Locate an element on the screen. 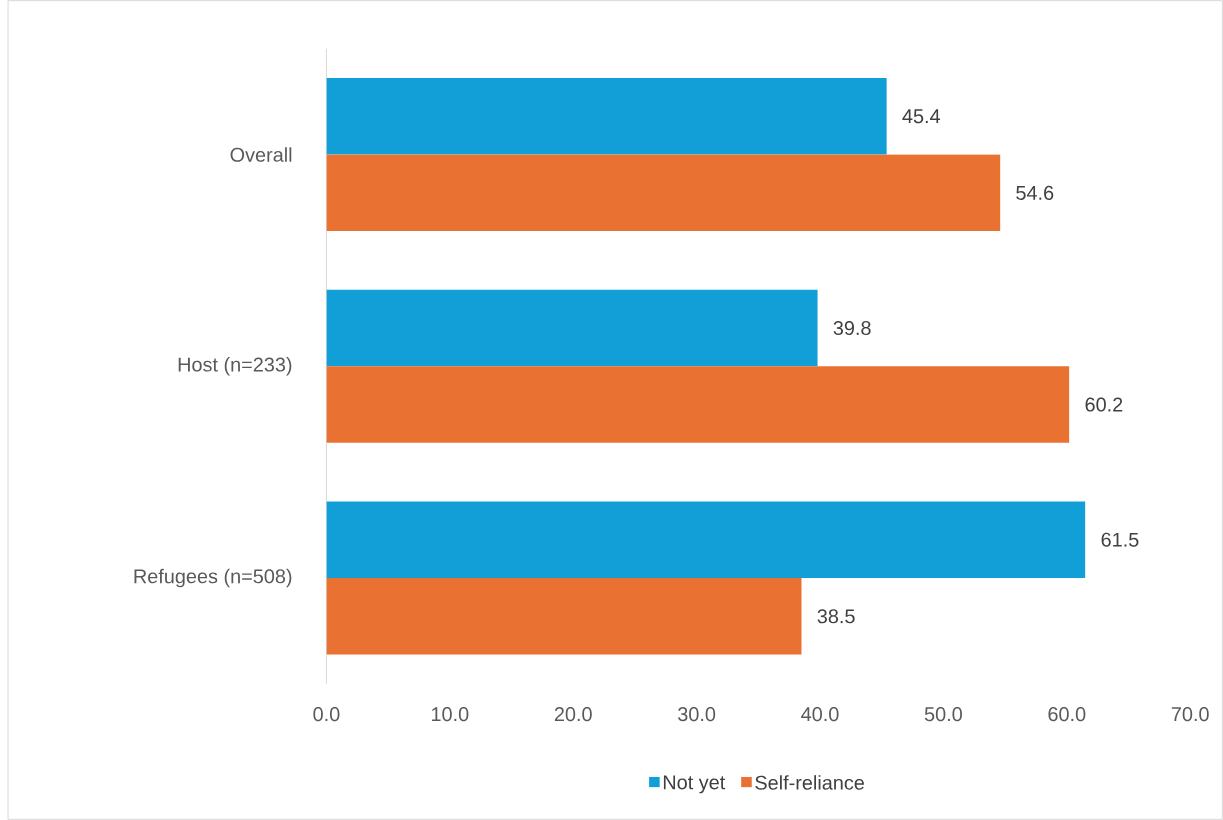 The height and width of the screenshot is (820, 1223). data-label: 39.8 is located at coordinates (852, 328).